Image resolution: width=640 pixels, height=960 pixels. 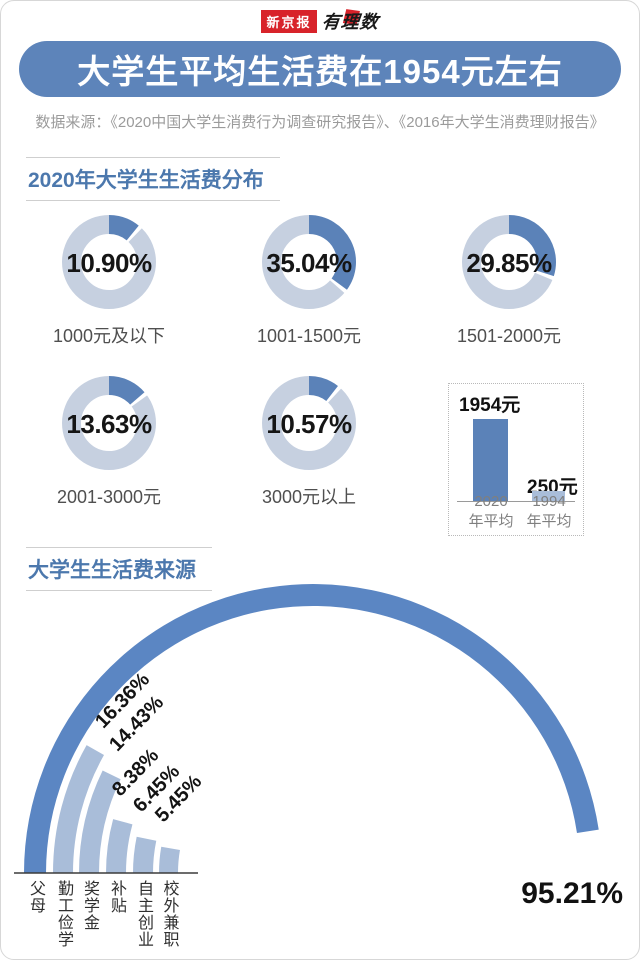 I want to click on donut-chart-5: 10.57% 3000元以上, so click(x=309, y=445).